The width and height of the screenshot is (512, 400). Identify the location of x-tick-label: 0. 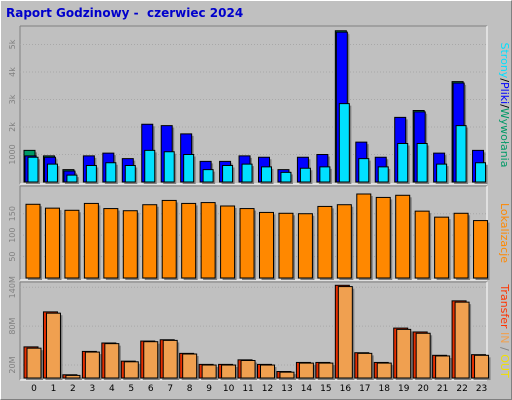
(34, 389).